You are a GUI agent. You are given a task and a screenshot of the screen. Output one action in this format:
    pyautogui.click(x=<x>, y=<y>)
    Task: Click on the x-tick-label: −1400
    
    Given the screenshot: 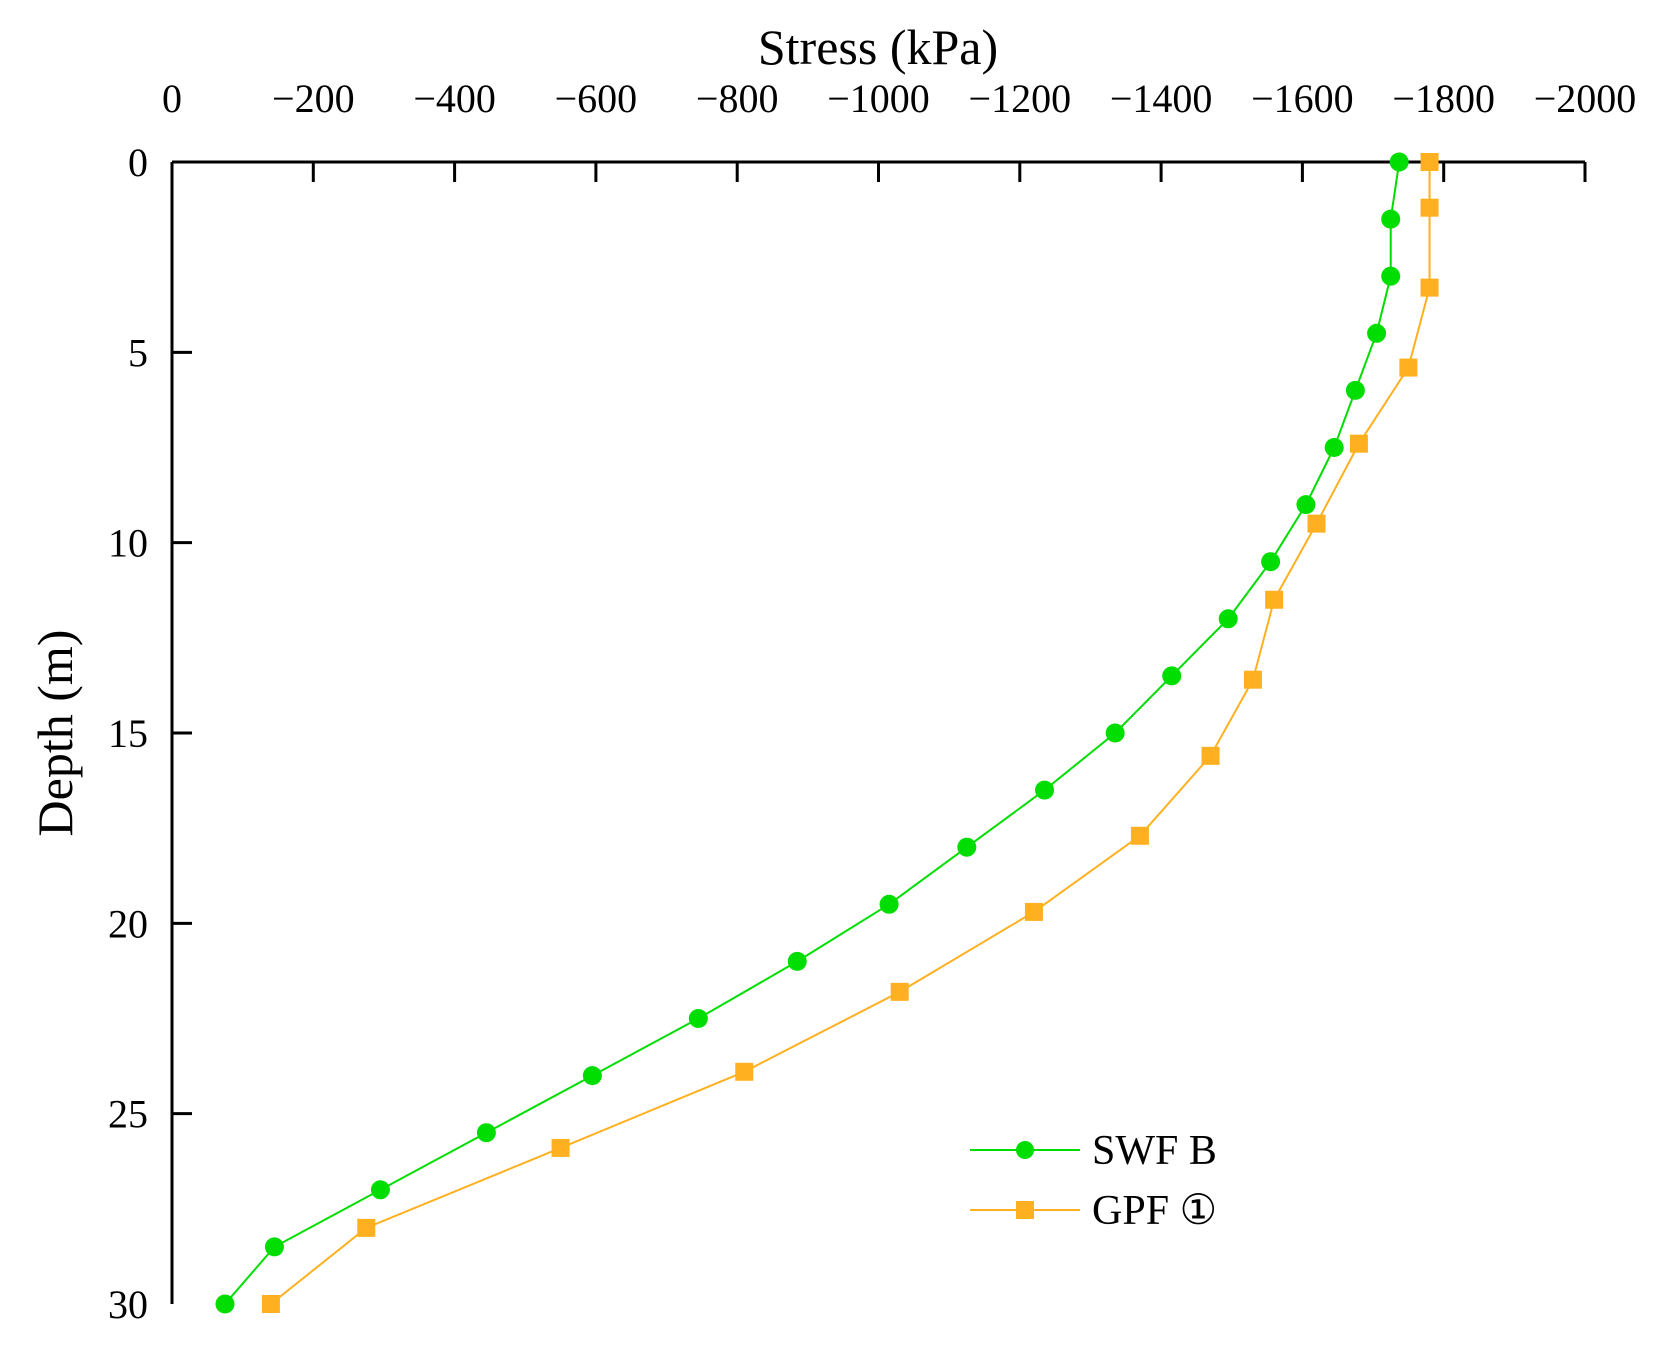 What is the action you would take?
    pyautogui.click(x=1161, y=98)
    